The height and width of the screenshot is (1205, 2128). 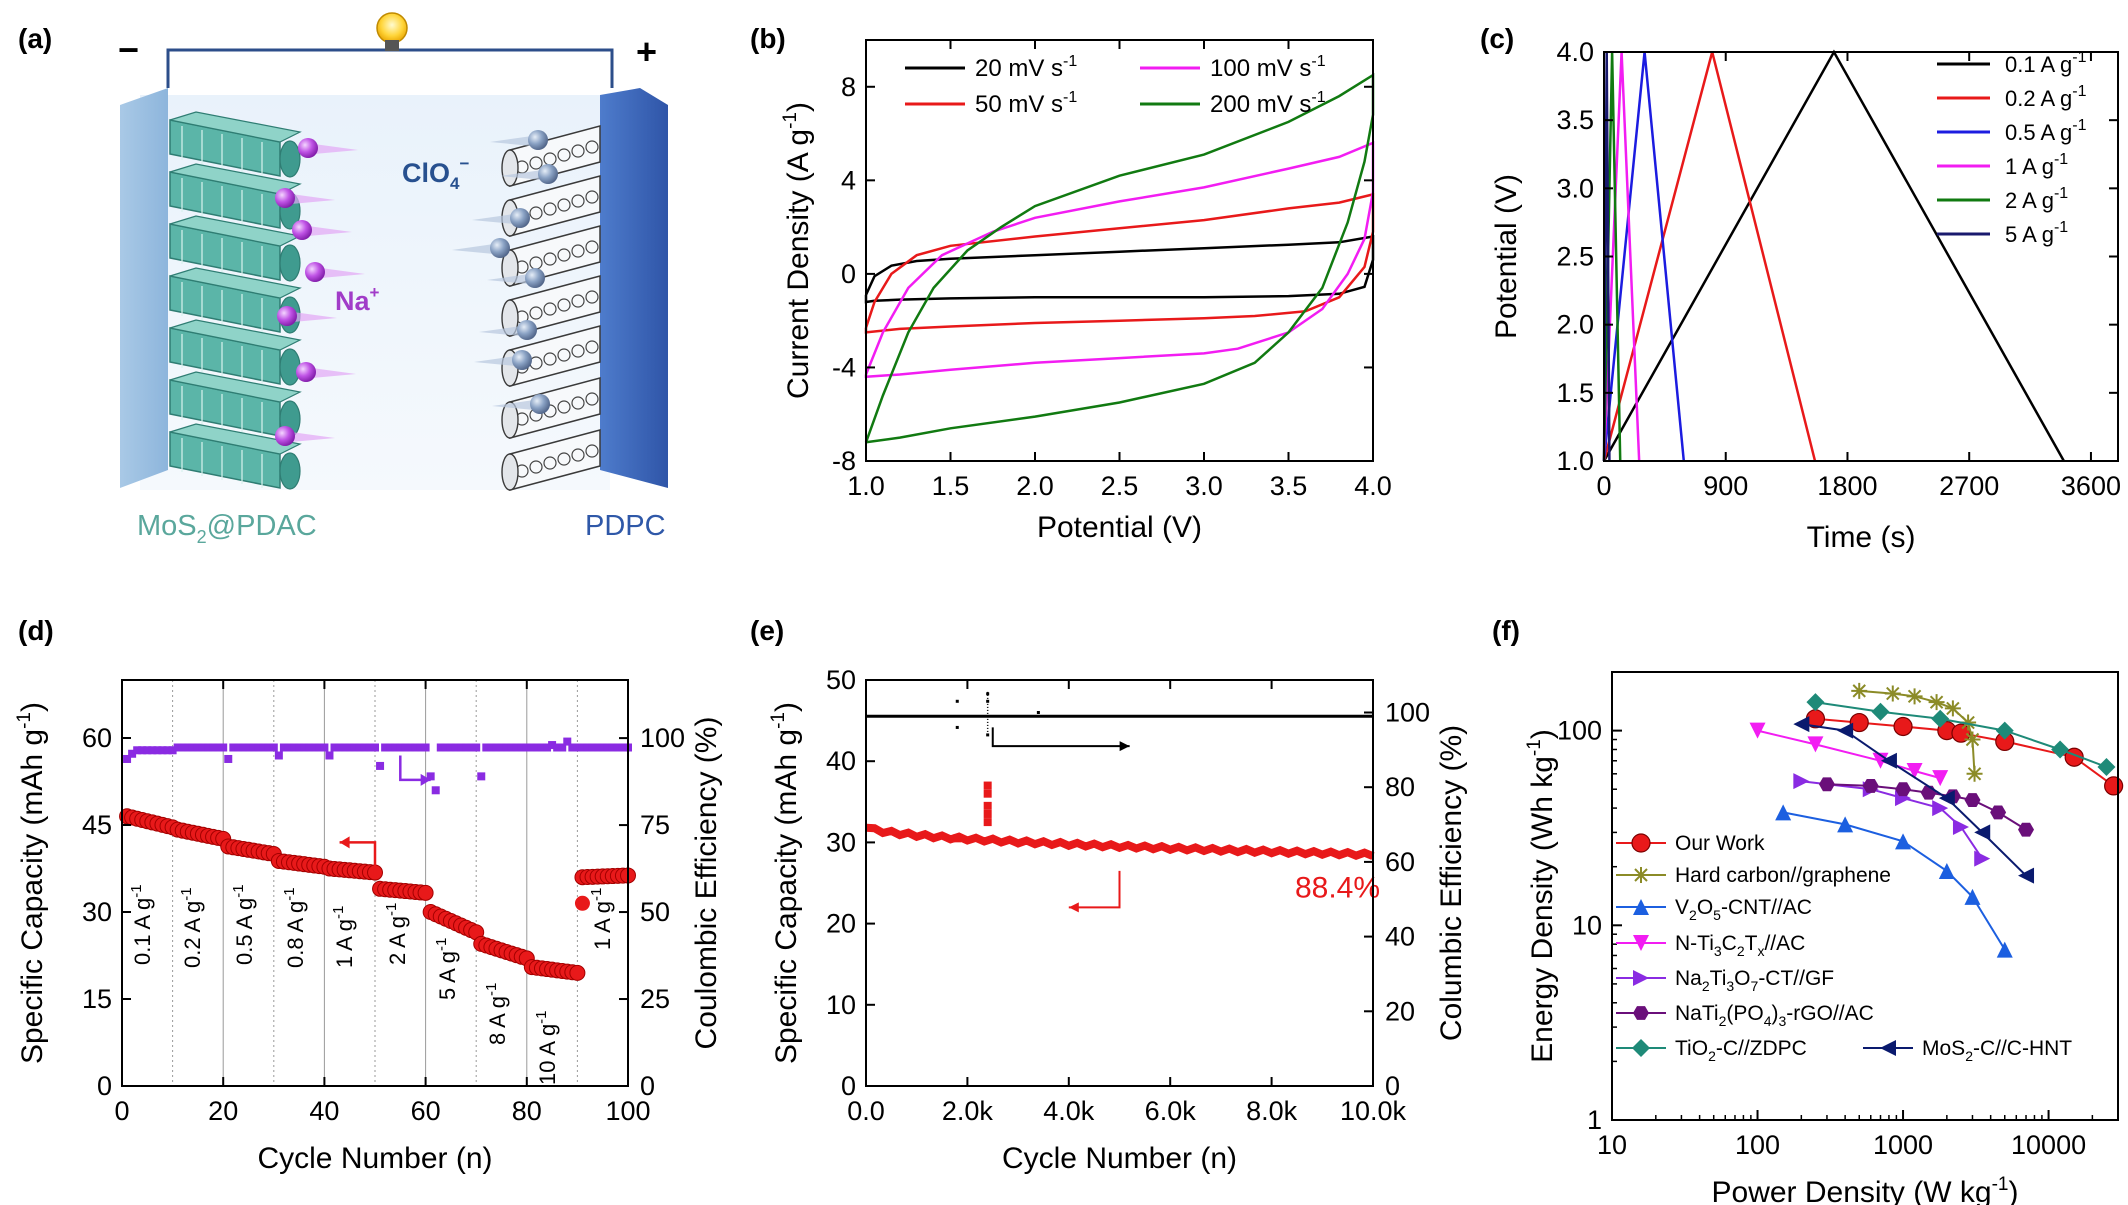 What do you see at coordinates (2046, 97) in the screenshot?
I see `gcd-legend-label: 0.2 A g-1` at bounding box center [2046, 97].